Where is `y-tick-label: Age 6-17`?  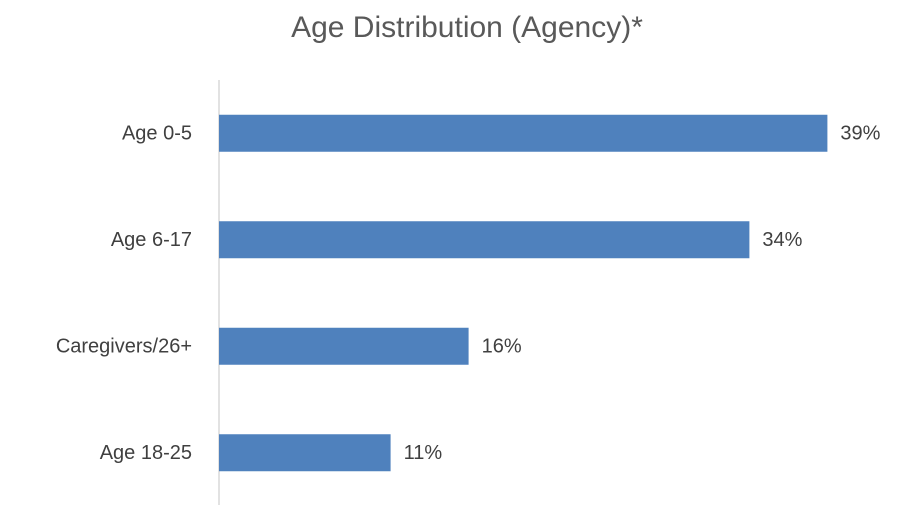
y-tick-label: Age 6-17 is located at coordinates (151, 240).